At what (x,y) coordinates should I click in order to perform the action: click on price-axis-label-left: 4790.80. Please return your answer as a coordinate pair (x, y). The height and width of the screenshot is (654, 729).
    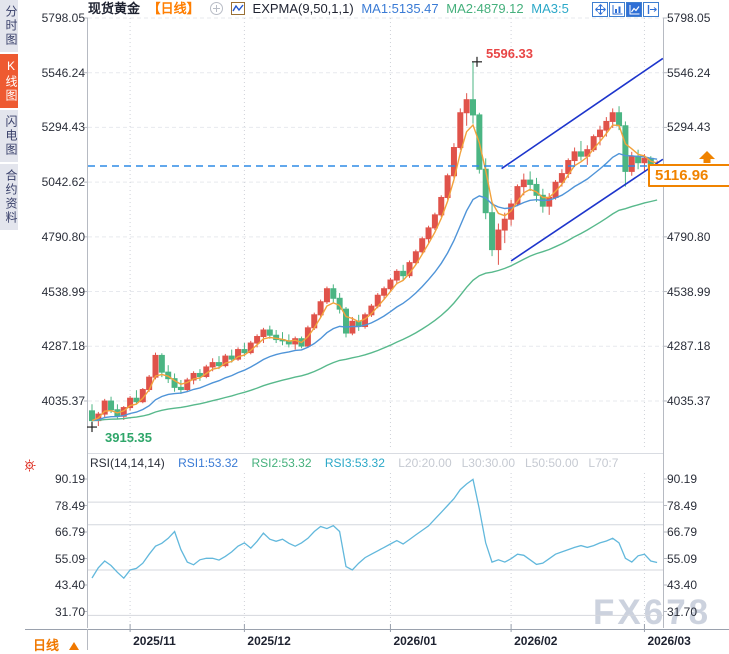
    Looking at the image, I should click on (63, 236).